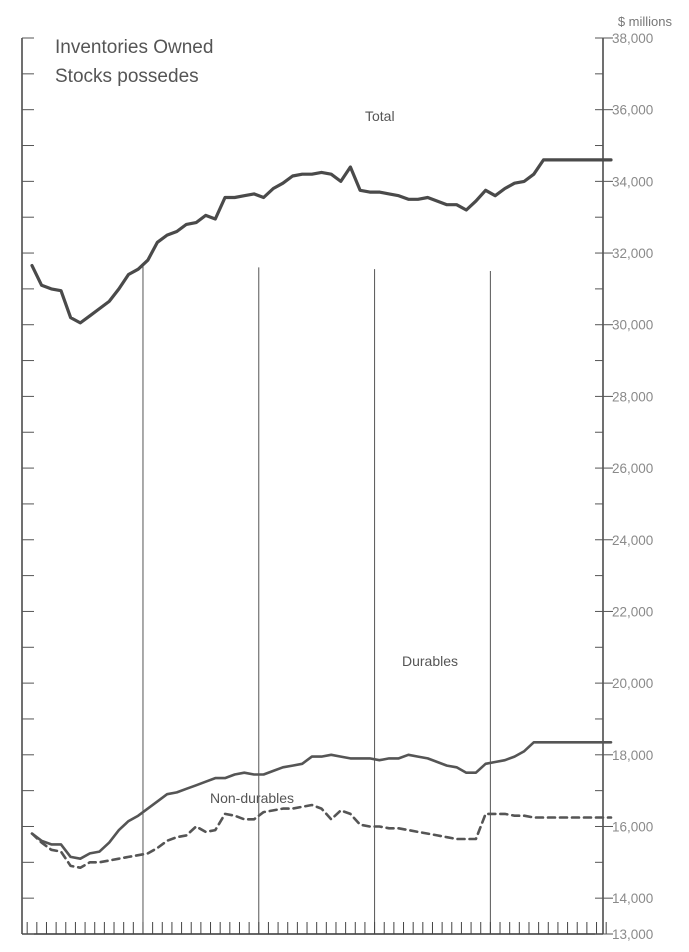  What do you see at coordinates (632, 755) in the screenshot?
I see `y-tick-label: 18,000` at bounding box center [632, 755].